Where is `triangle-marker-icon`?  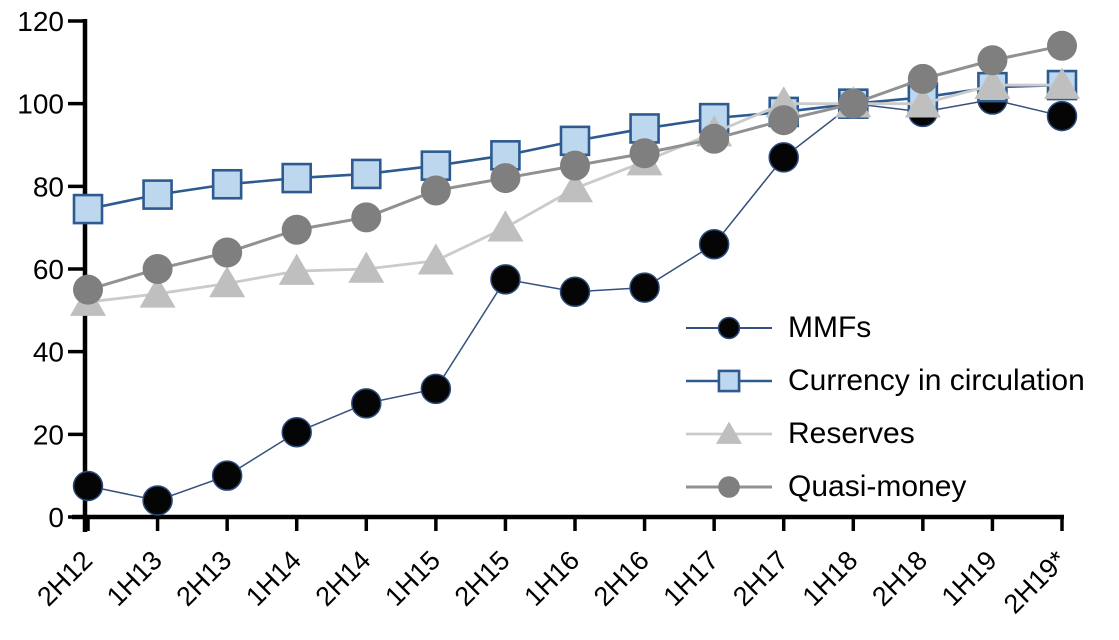 triangle-marker-icon is located at coordinates (729, 432).